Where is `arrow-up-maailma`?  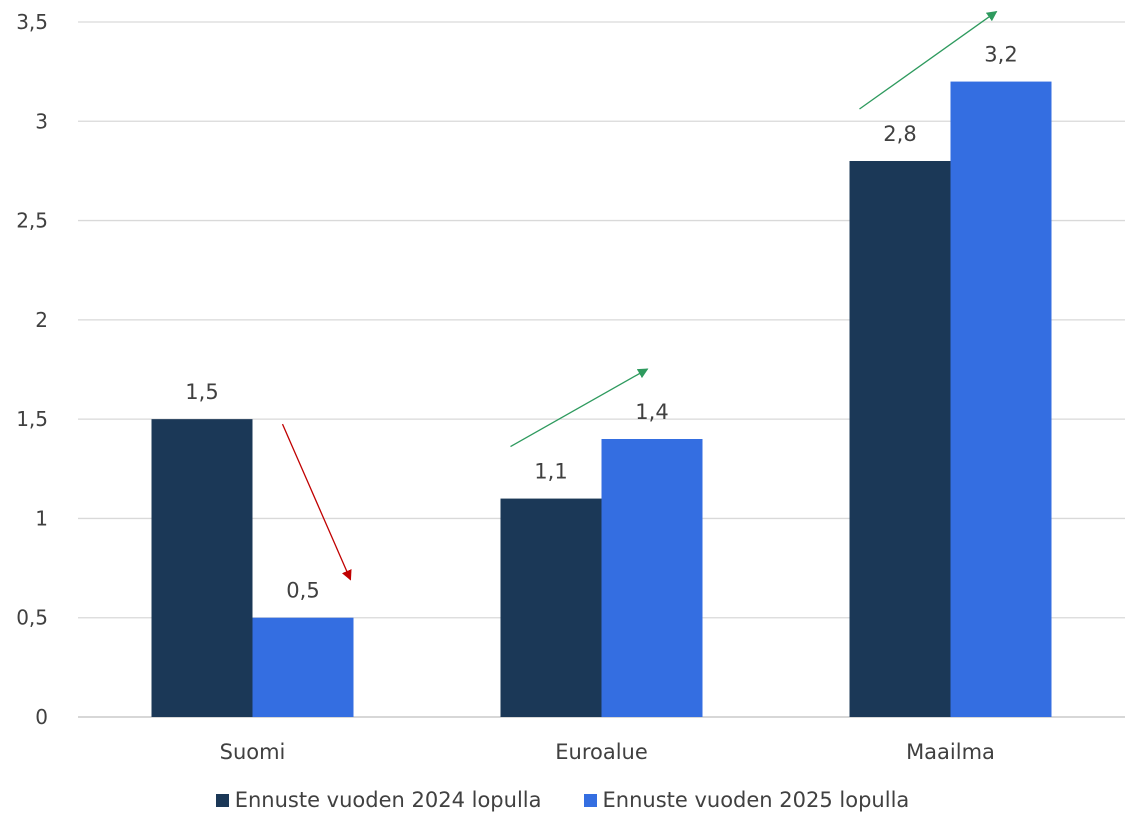 arrow-up-maailma is located at coordinates (928, 60).